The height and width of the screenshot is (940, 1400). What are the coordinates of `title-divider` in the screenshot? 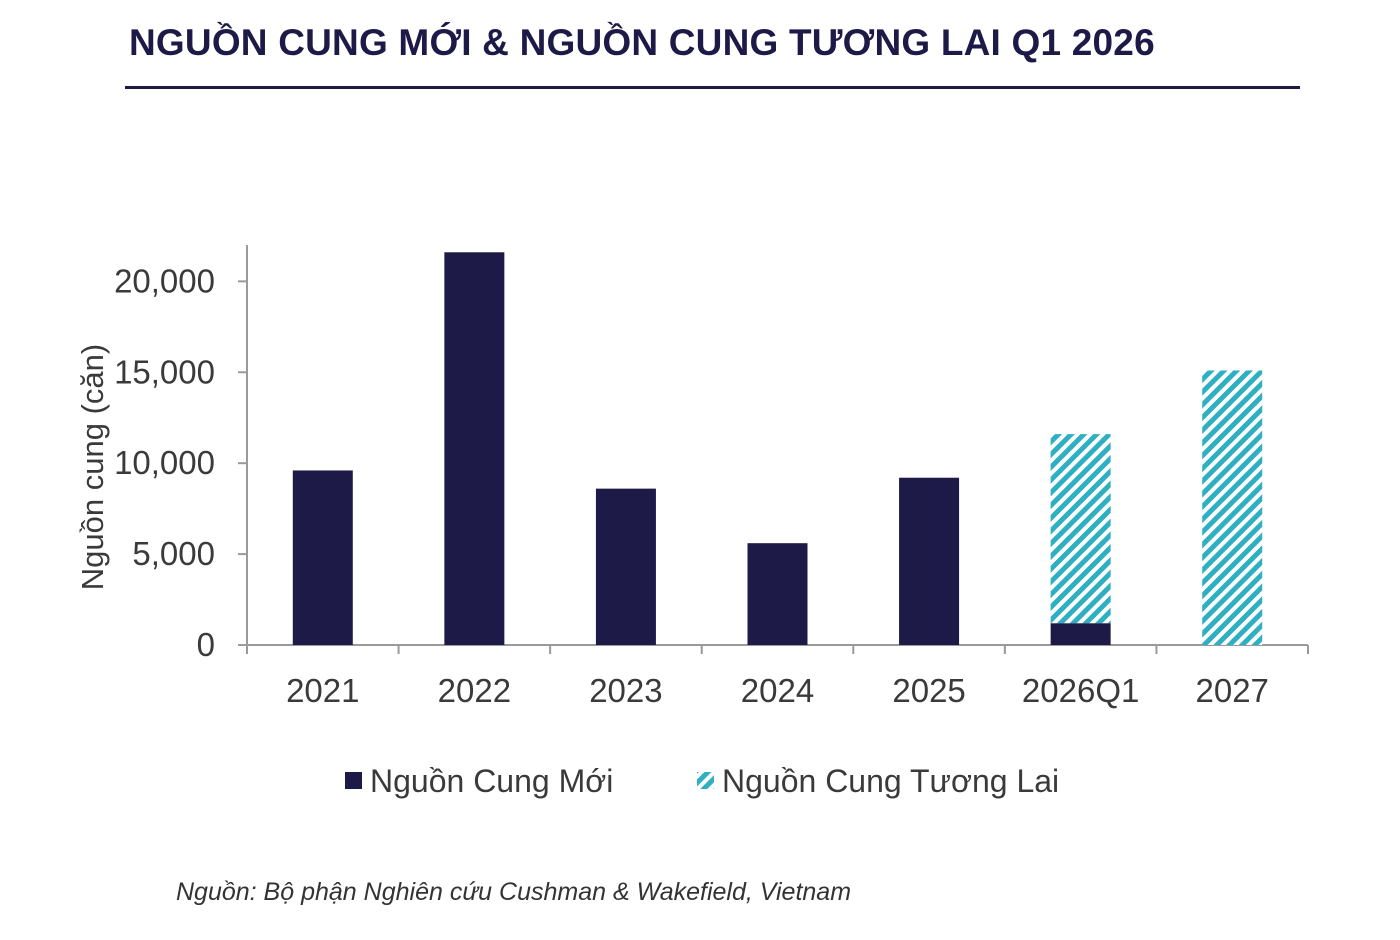 It's located at (712, 87).